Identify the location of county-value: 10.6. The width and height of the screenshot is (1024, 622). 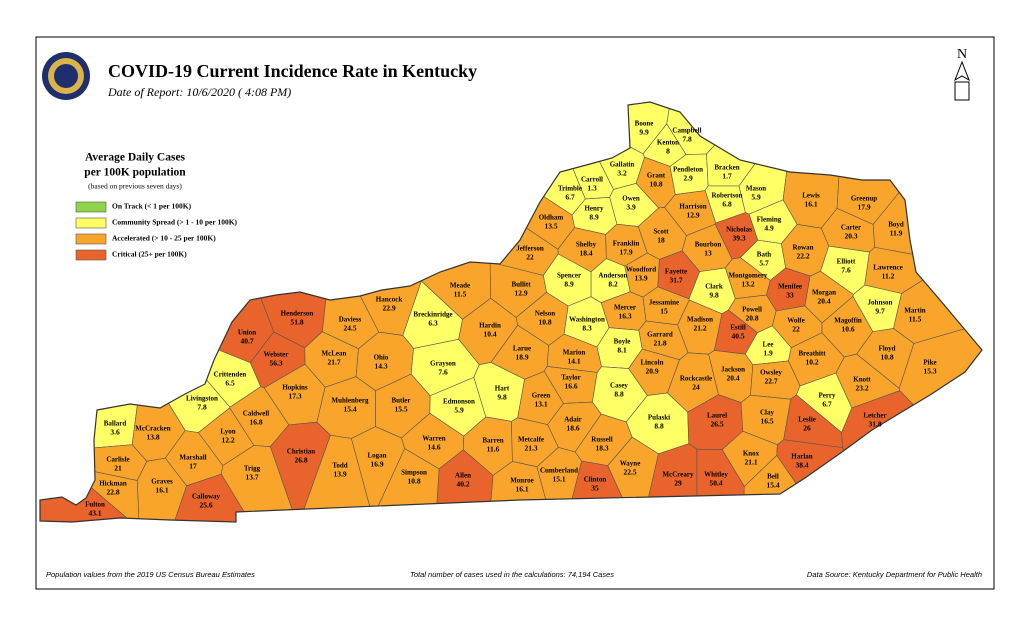
(847, 329).